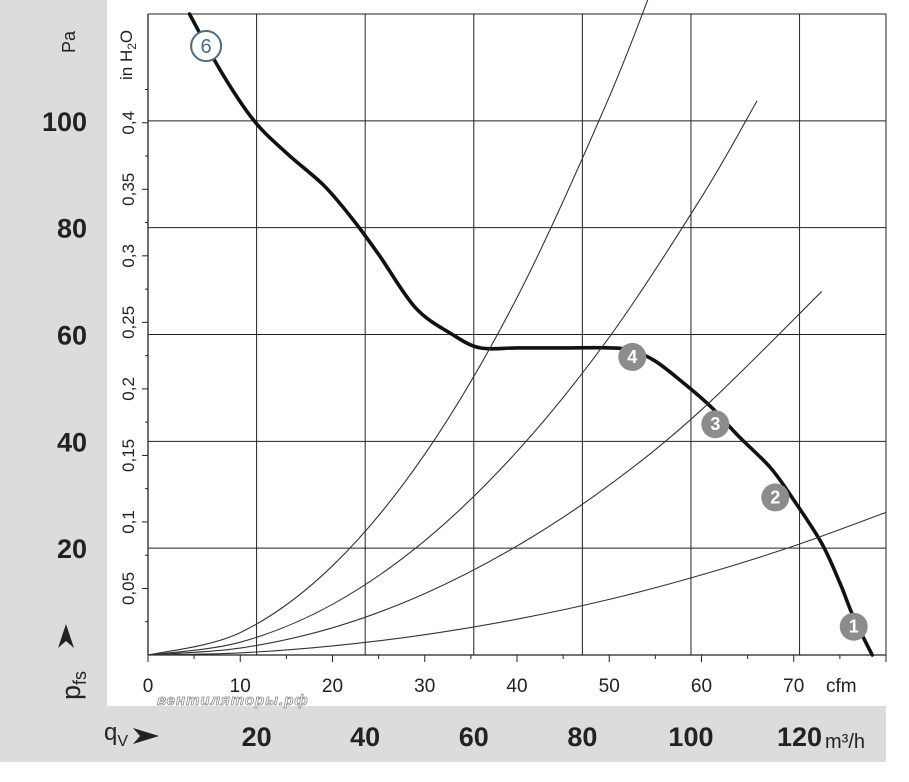  What do you see at coordinates (69, 41) in the screenshot?
I see `y-unit-pa: Pa` at bounding box center [69, 41].